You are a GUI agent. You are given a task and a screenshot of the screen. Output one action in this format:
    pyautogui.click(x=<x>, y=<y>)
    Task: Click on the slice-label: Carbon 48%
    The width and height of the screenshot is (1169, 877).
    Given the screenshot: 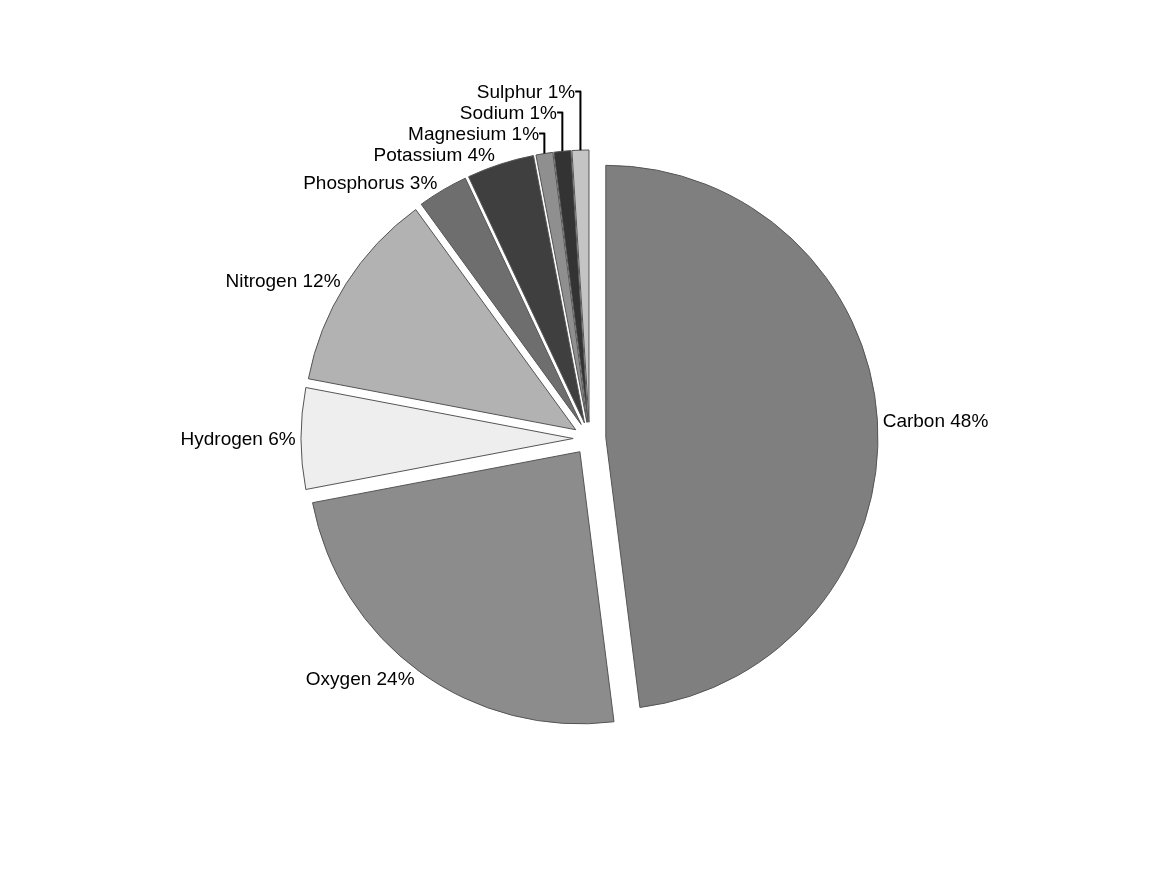 What is the action you would take?
    pyautogui.click(x=935, y=420)
    